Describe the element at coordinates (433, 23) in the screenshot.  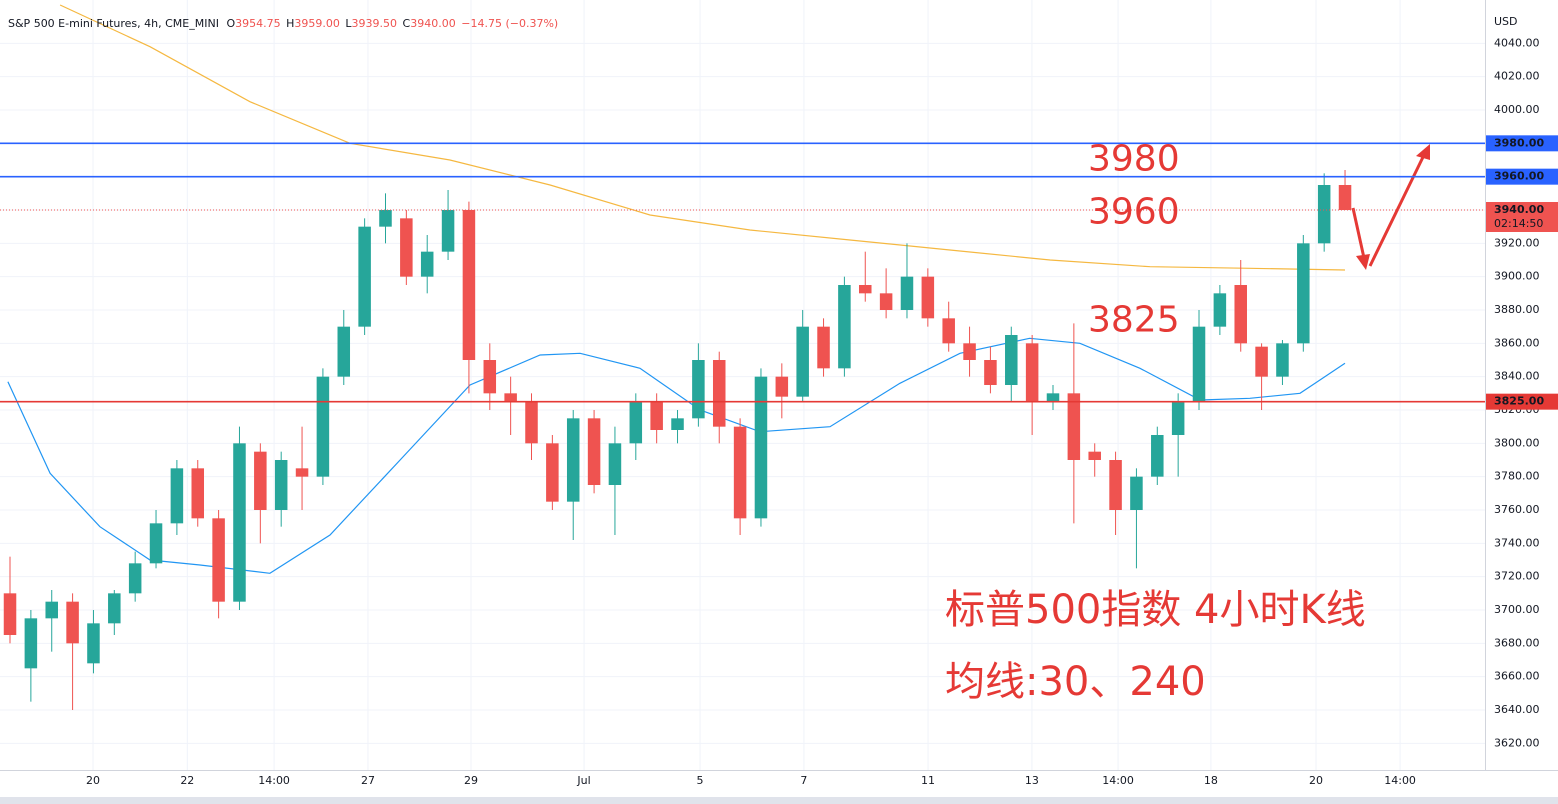
I see `c-value: 3940.00` at that location.